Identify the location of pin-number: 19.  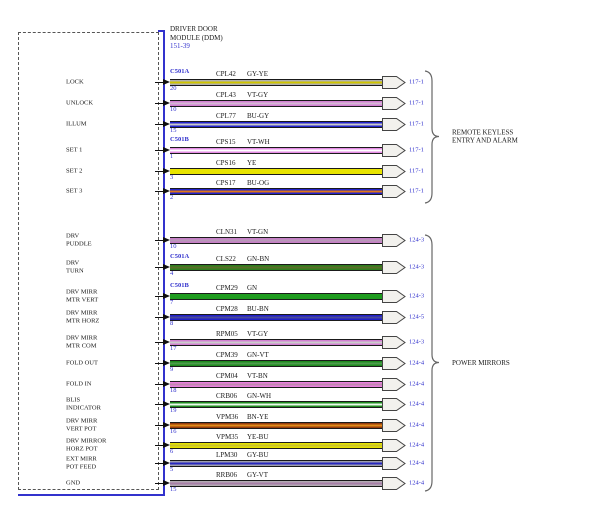
(173, 410).